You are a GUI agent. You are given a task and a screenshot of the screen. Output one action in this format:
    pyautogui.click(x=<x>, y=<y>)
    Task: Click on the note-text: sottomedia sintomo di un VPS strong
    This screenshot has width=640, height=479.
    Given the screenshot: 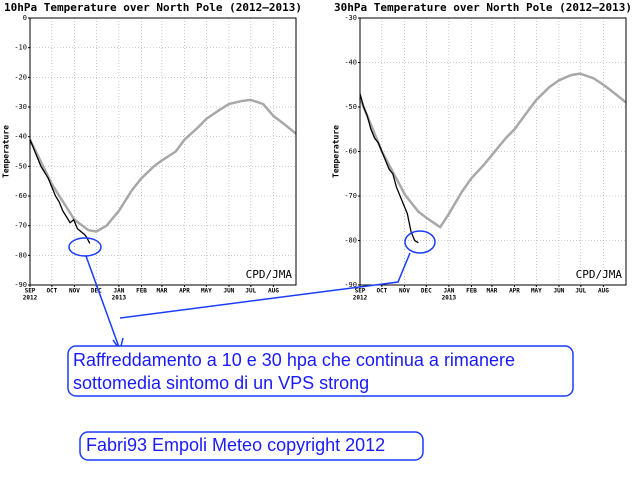 What is the action you would take?
    pyautogui.click(x=221, y=383)
    